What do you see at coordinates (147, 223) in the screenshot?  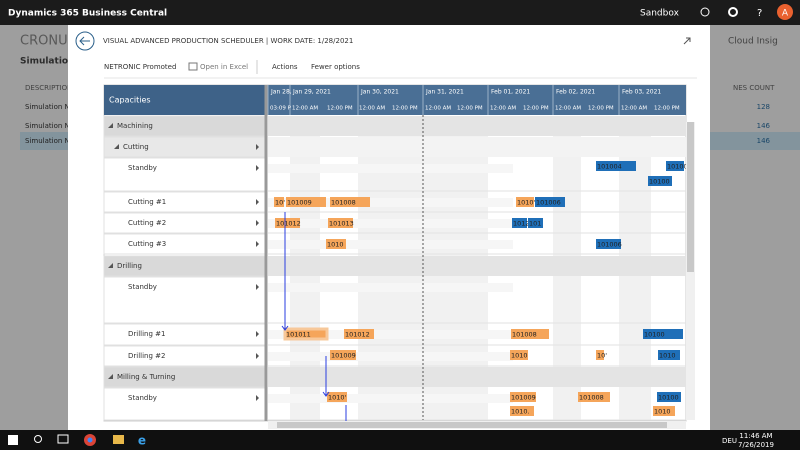 I see `row-label: Cutting #2` at bounding box center [147, 223].